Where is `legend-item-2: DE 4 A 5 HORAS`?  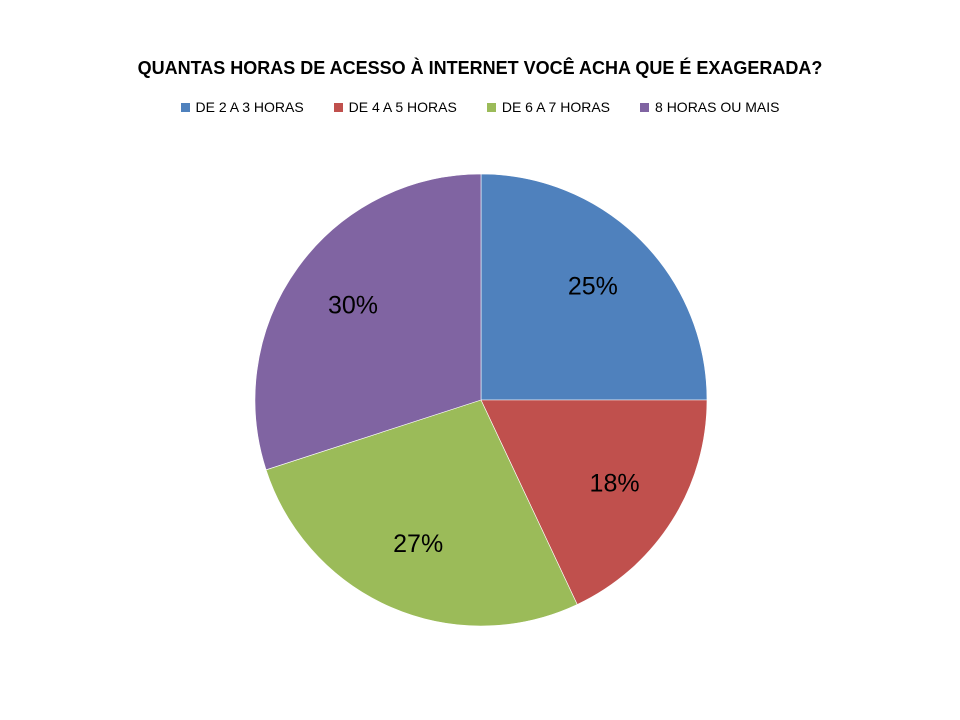
legend-item-2: DE 4 A 5 HORAS is located at coordinates (395, 107).